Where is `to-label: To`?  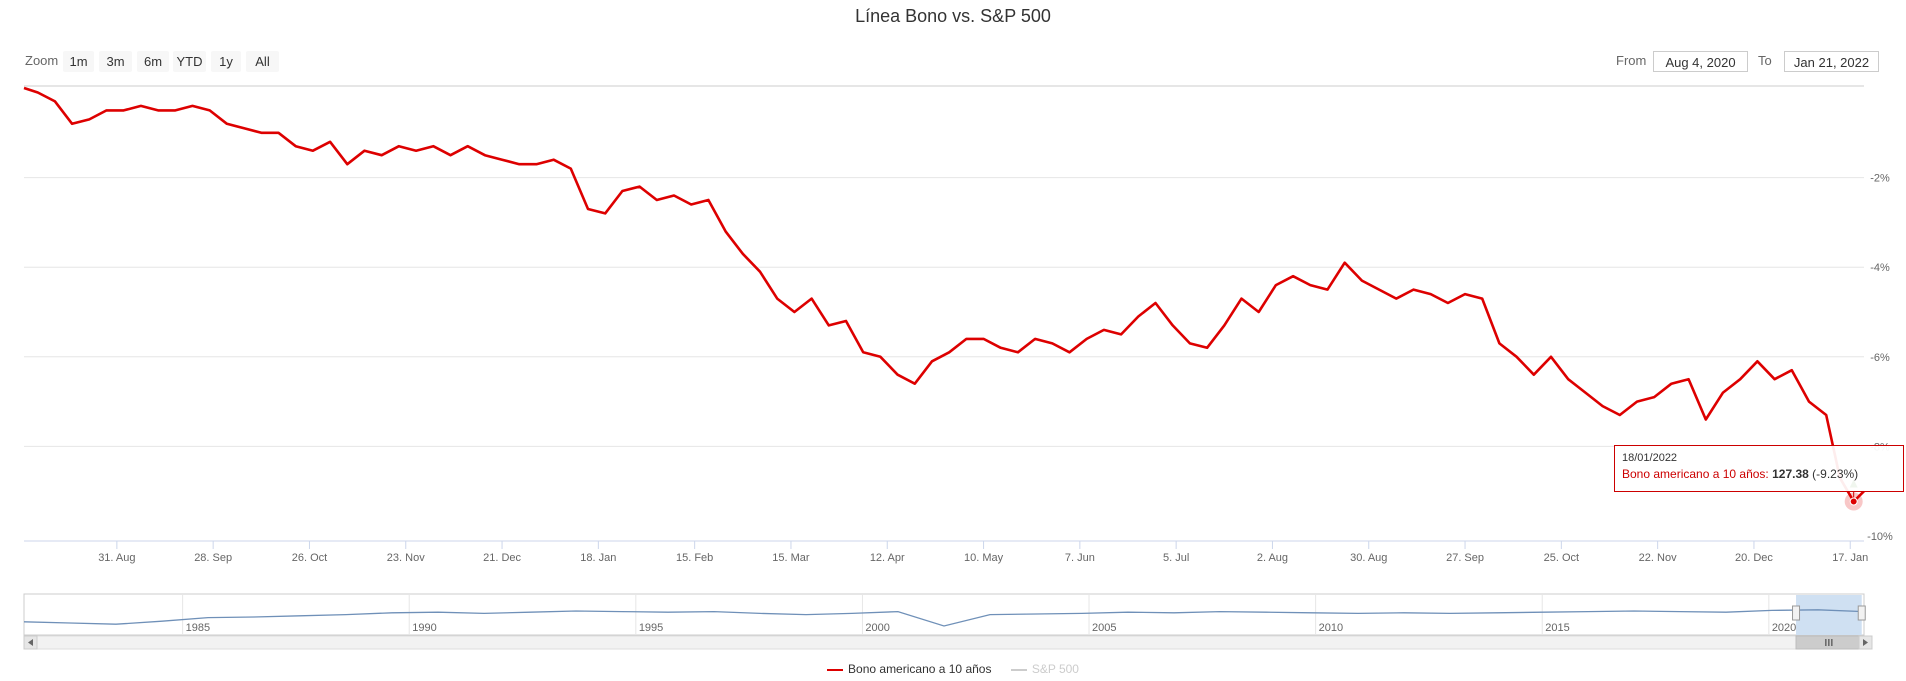 to-label: To is located at coordinates (1765, 60).